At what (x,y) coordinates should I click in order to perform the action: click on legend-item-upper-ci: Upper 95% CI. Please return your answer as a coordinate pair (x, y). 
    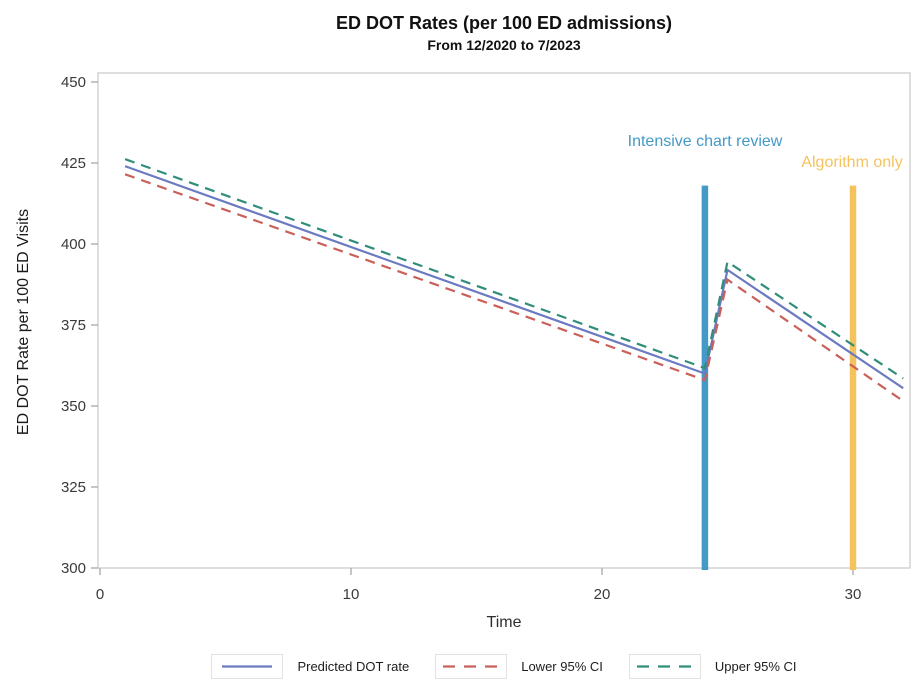
    Looking at the image, I should click on (712, 666).